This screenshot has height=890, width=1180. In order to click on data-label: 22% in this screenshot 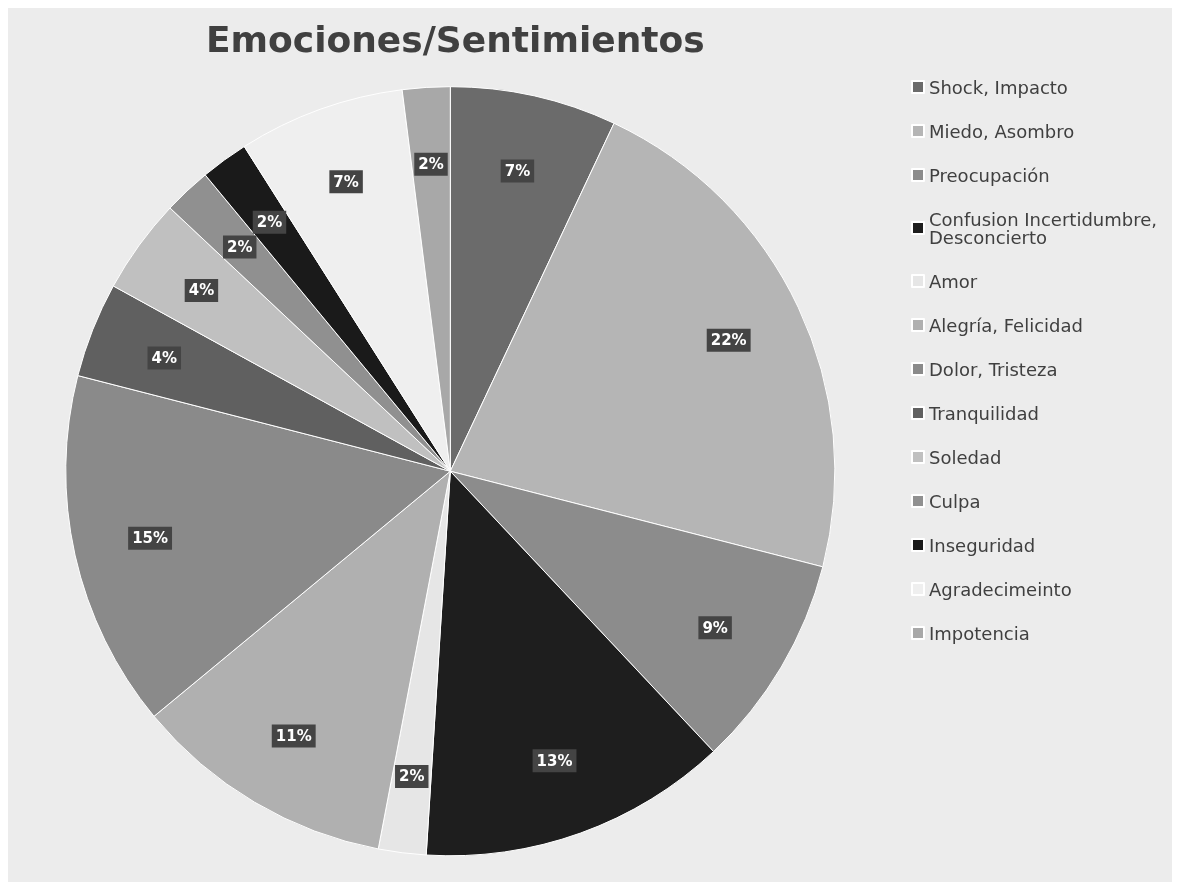, I will do `click(728, 340)`.